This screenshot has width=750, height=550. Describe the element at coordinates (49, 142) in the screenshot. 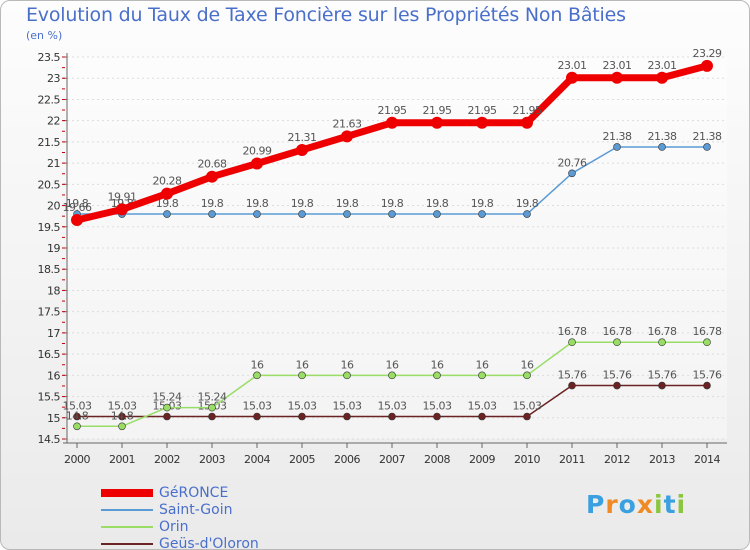

I see `y-tick-label: 21.5` at that location.